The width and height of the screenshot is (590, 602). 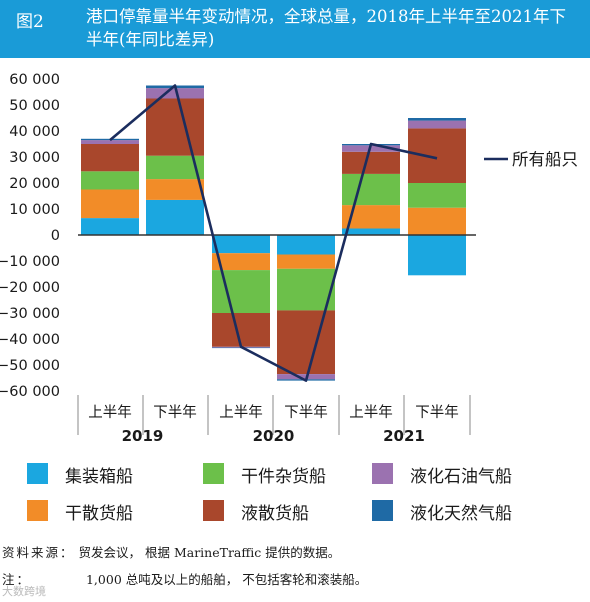 I want to click on note-text: 1,000 总吨及以上的船舶， 不包括客轮和滚装船。, so click(x=226, y=579).